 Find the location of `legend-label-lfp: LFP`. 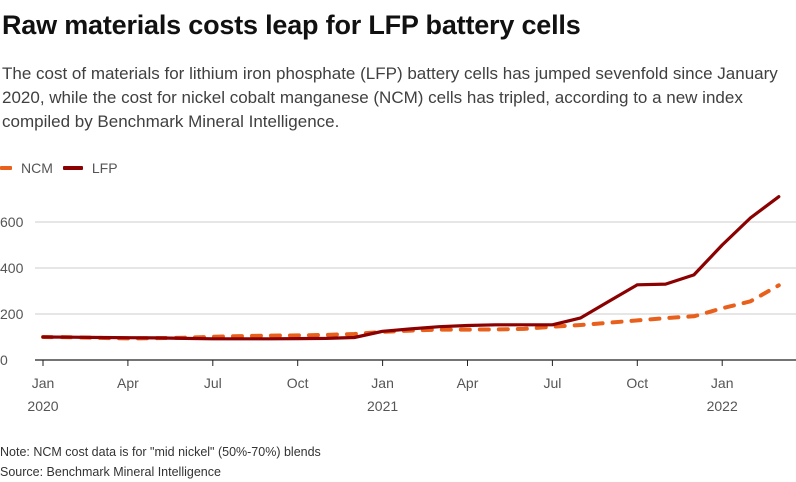

legend-label-lfp: LFP is located at coordinates (104, 168).